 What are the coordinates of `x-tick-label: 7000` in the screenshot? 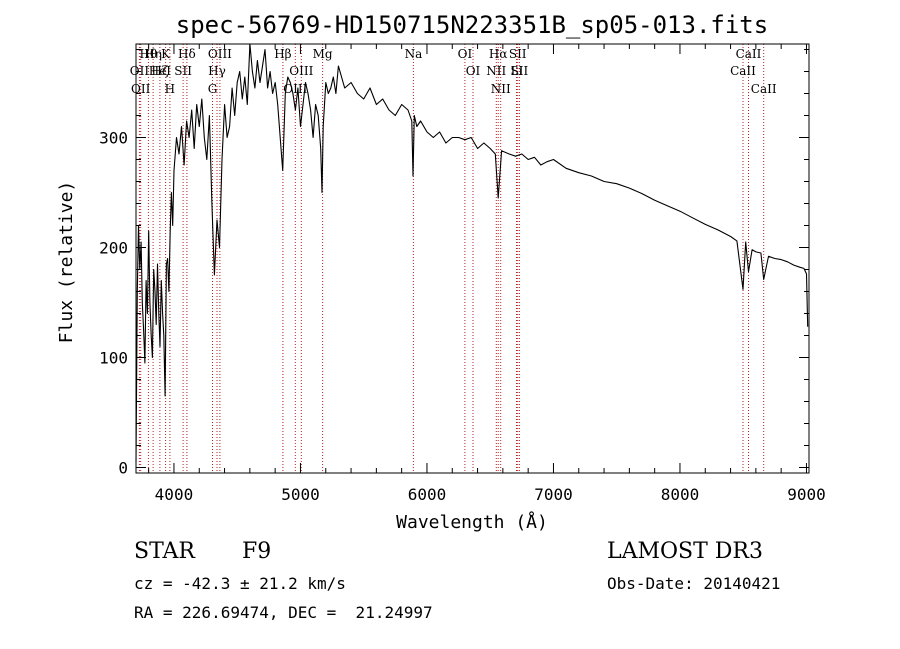 It's located at (553, 494).